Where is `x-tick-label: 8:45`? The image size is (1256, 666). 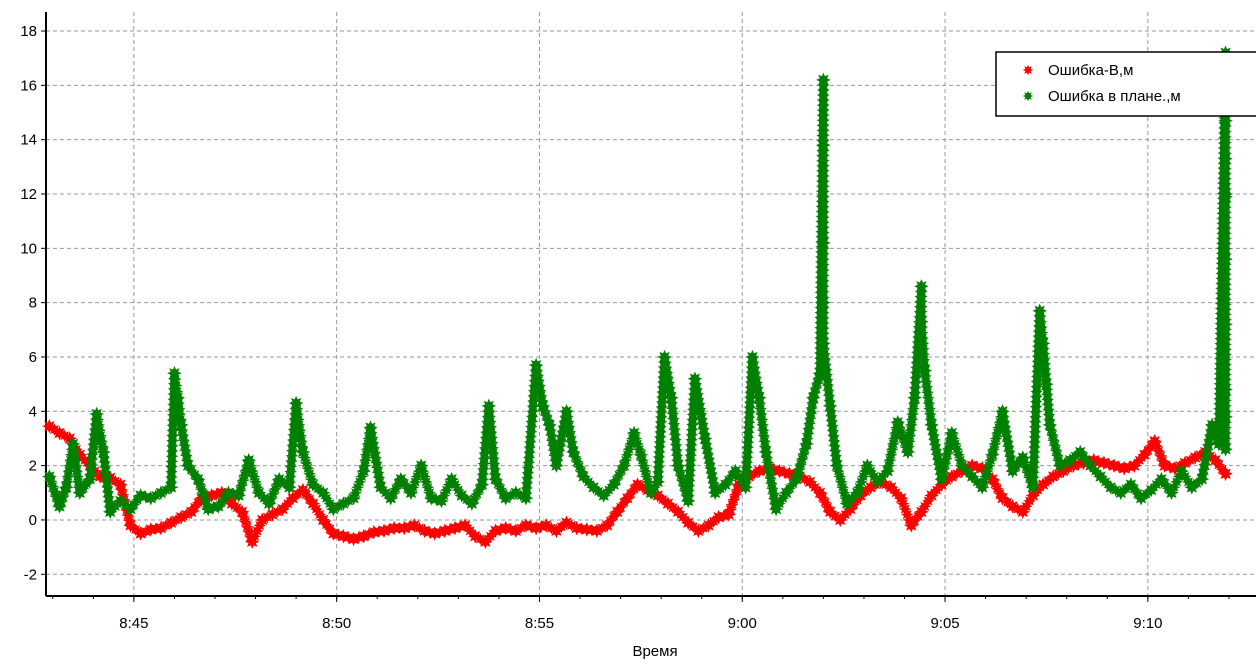 x-tick-label: 8:45 is located at coordinates (133, 623).